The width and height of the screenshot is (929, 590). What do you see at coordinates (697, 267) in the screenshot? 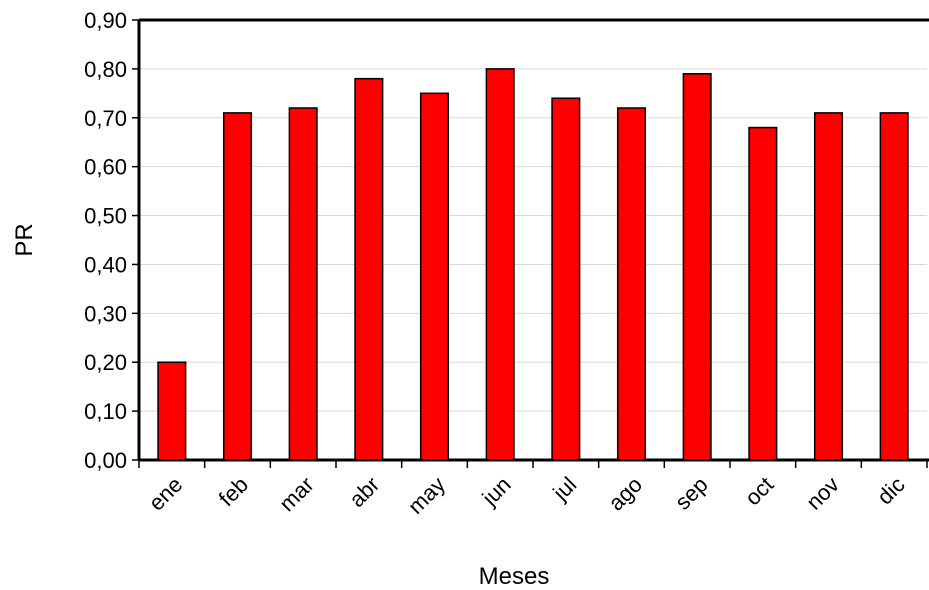
I see `bar-sep` at bounding box center [697, 267].